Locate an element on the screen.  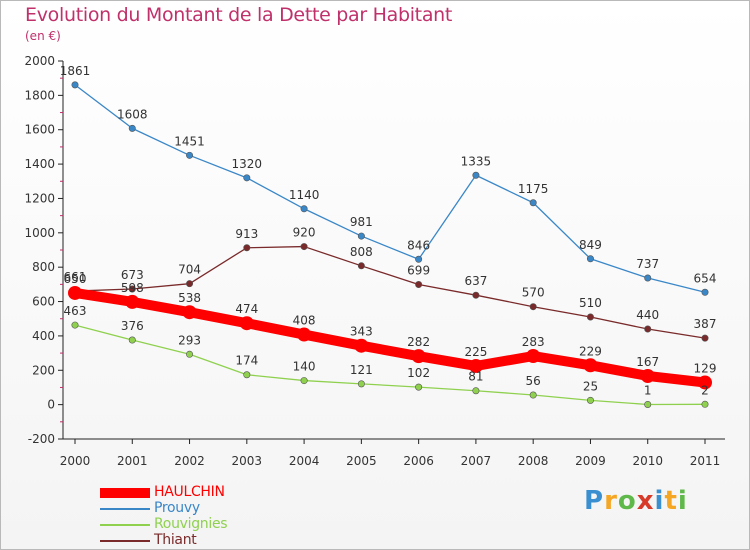
x-tick-label: 2007 is located at coordinates (476, 461).